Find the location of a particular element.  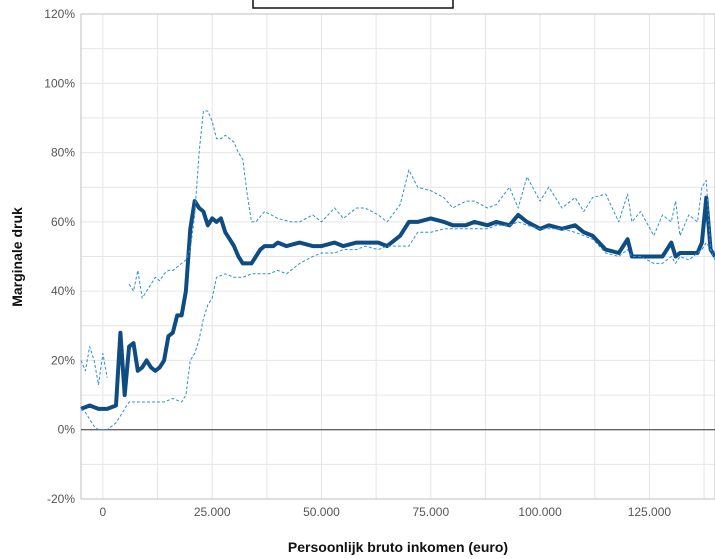

x-tick-label: 0 is located at coordinates (103, 512).